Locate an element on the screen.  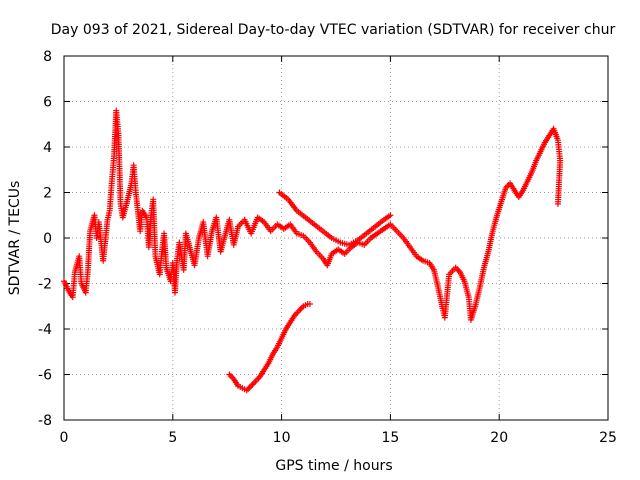
x-tick-label: 25 is located at coordinates (608, 438).